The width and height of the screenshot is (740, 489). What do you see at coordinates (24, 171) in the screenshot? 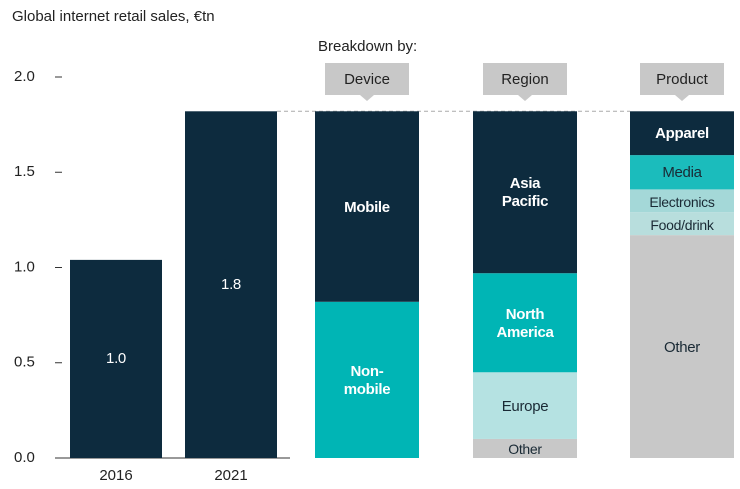
I see `y-tick-label: 1.5` at bounding box center [24, 171].